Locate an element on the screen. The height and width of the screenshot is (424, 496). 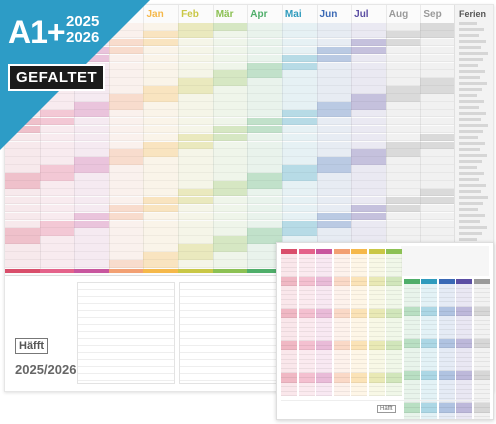
mini-month-column is located at coordinates (446, 349).